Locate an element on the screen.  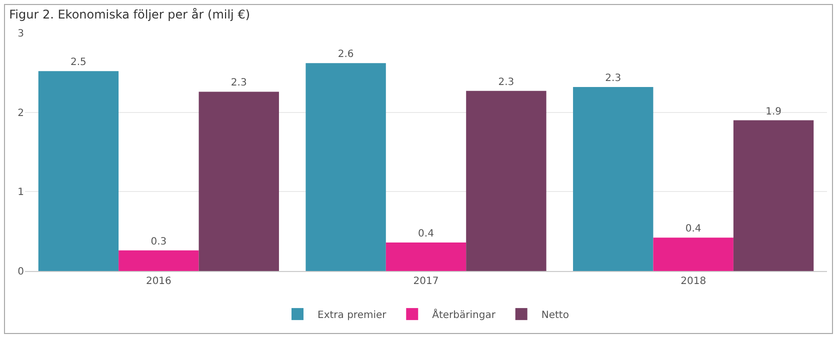
y-tick-label: 2 is located at coordinates (21, 113).